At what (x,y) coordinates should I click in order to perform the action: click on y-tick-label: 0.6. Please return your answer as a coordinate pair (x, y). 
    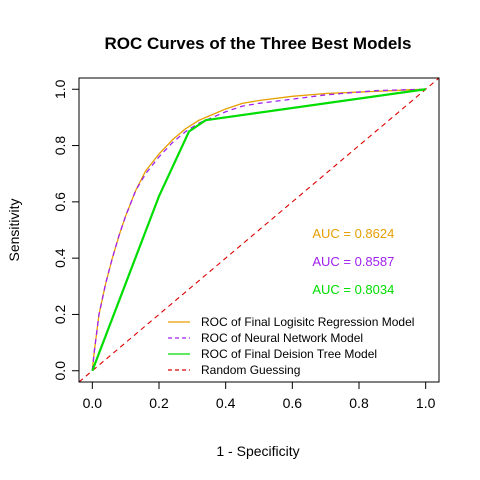
    Looking at the image, I should click on (60, 202).